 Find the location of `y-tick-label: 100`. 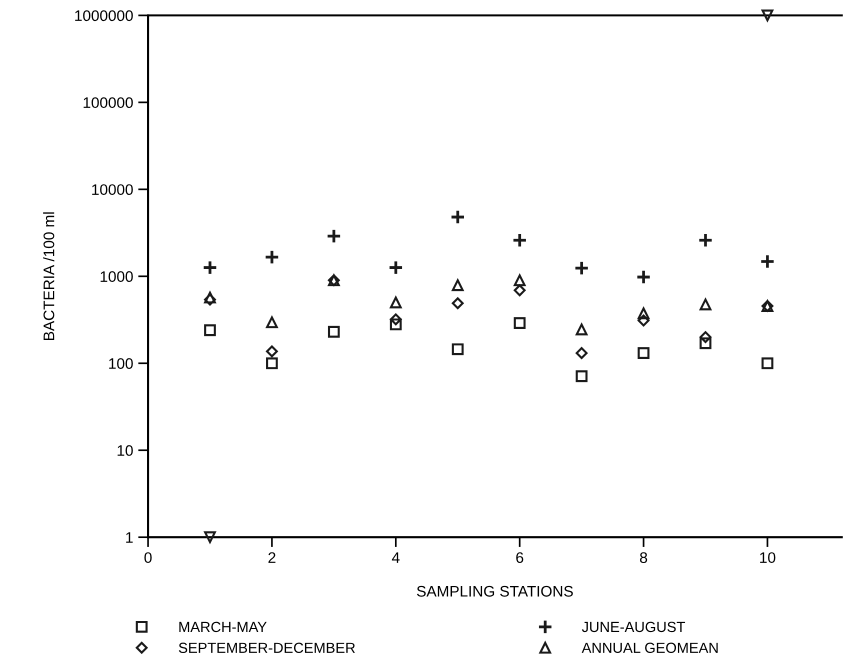

y-tick-label: 100 is located at coordinates (121, 363).